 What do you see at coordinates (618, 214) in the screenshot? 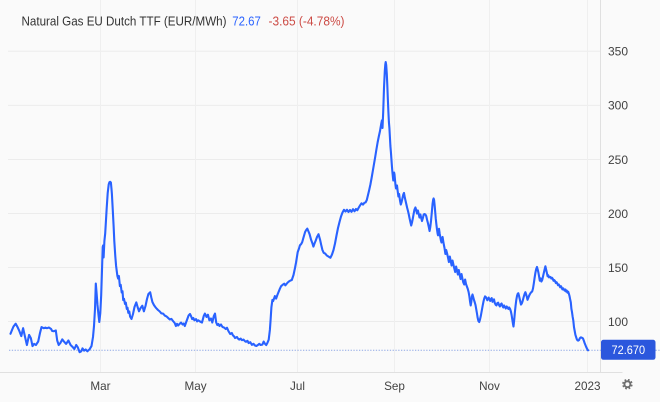
I see `svg-text: 200` at bounding box center [618, 214].